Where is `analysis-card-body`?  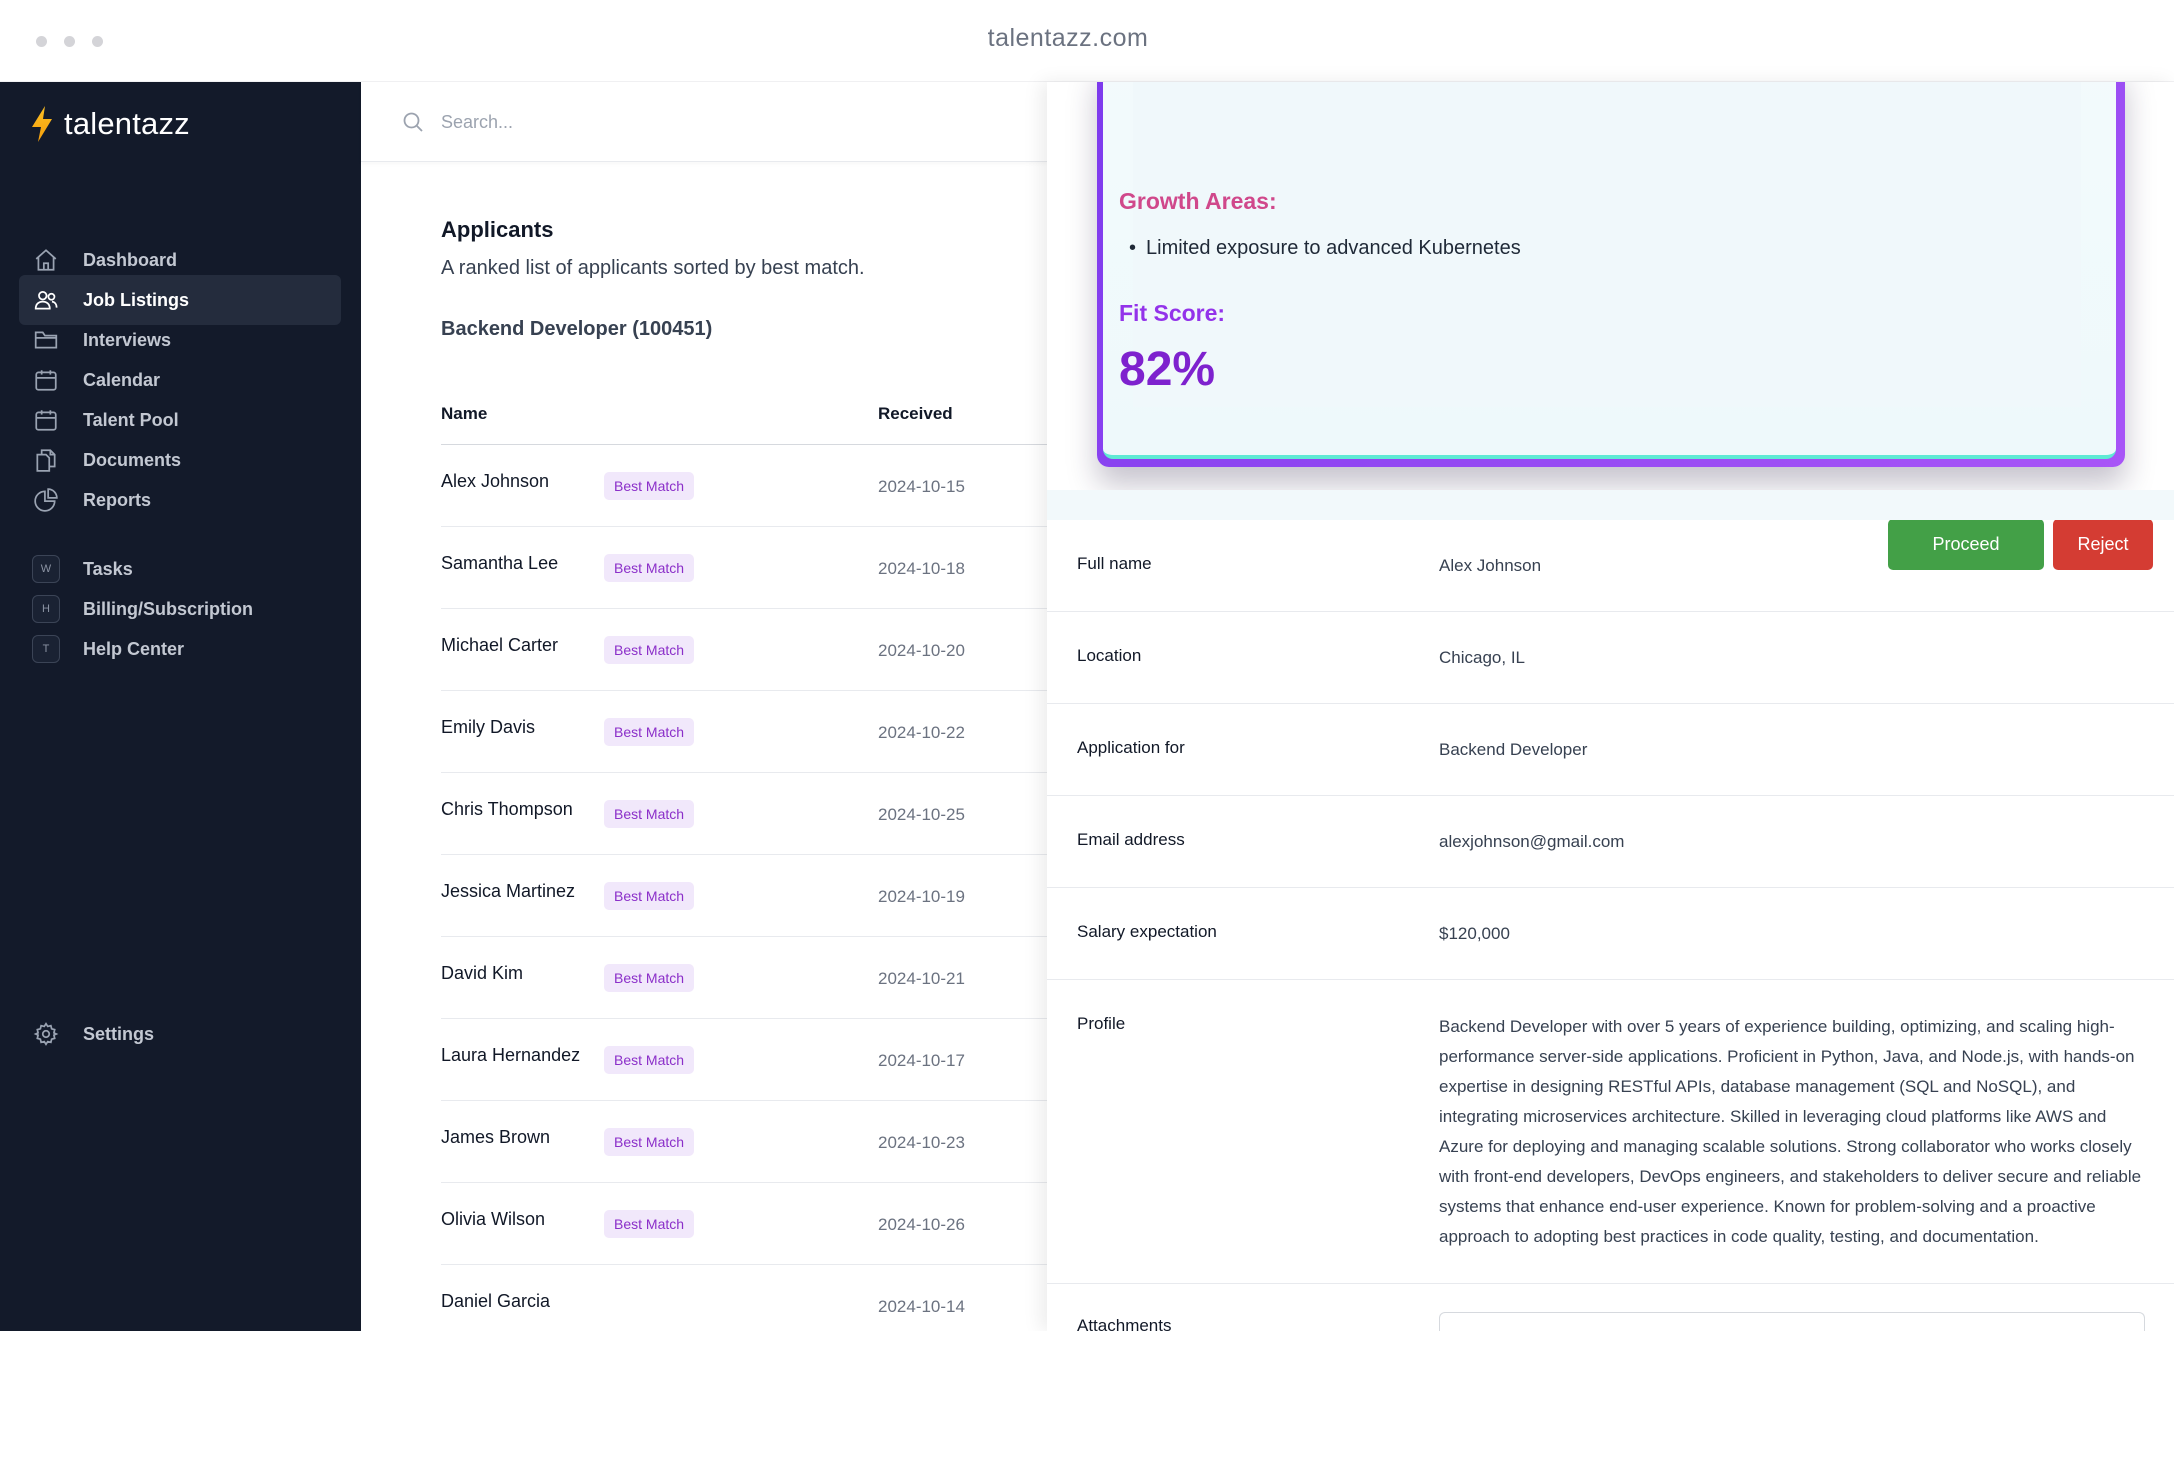
analysis-card-body is located at coordinates (1609, 270).